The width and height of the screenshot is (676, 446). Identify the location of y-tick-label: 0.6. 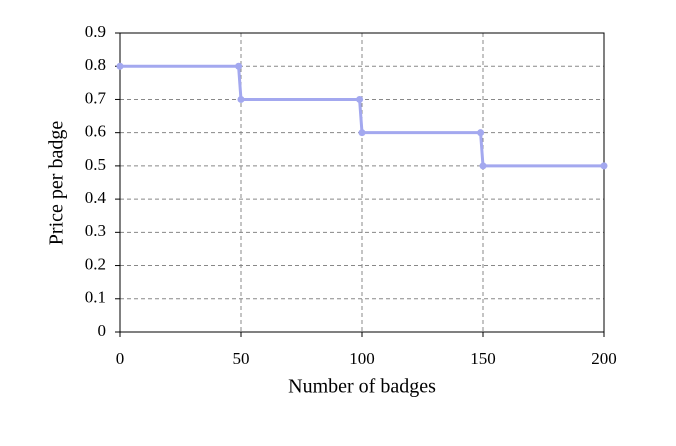
(95, 131).